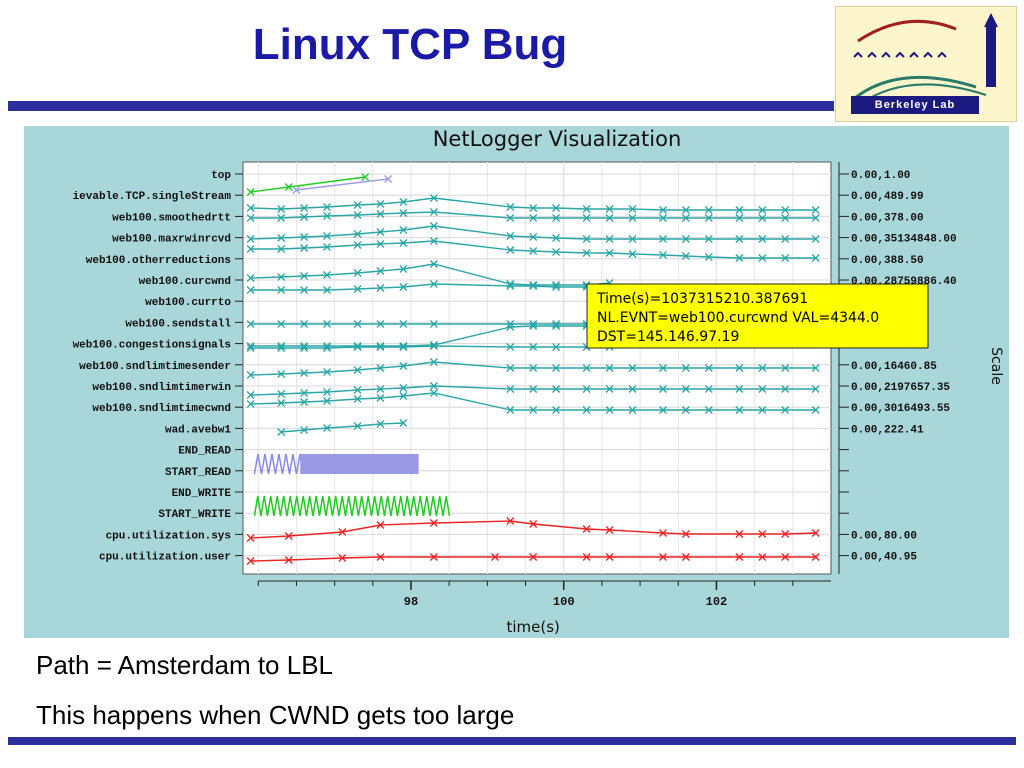 This screenshot has width=1024, height=768. What do you see at coordinates (887, 430) in the screenshot?
I see `scale-label: 0.00,222.41` at bounding box center [887, 430].